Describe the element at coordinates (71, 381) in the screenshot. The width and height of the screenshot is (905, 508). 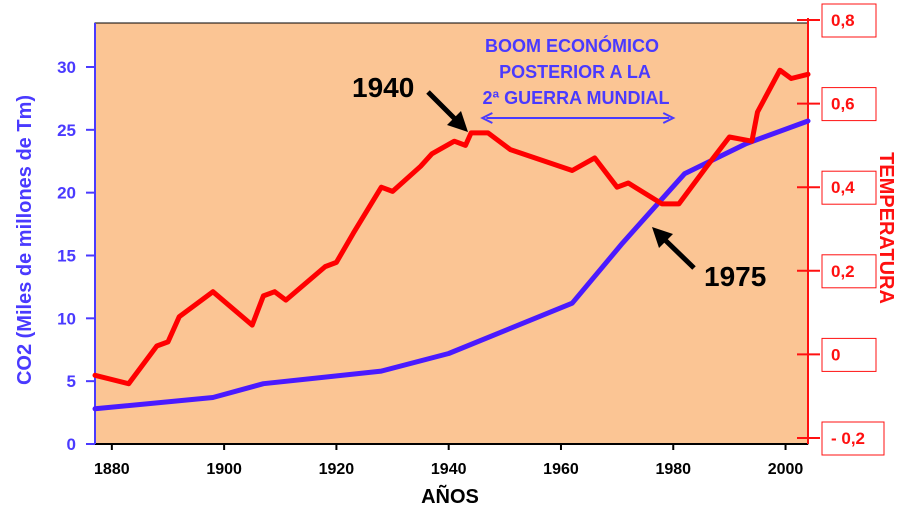
I see `left-tick-label: 5` at that location.